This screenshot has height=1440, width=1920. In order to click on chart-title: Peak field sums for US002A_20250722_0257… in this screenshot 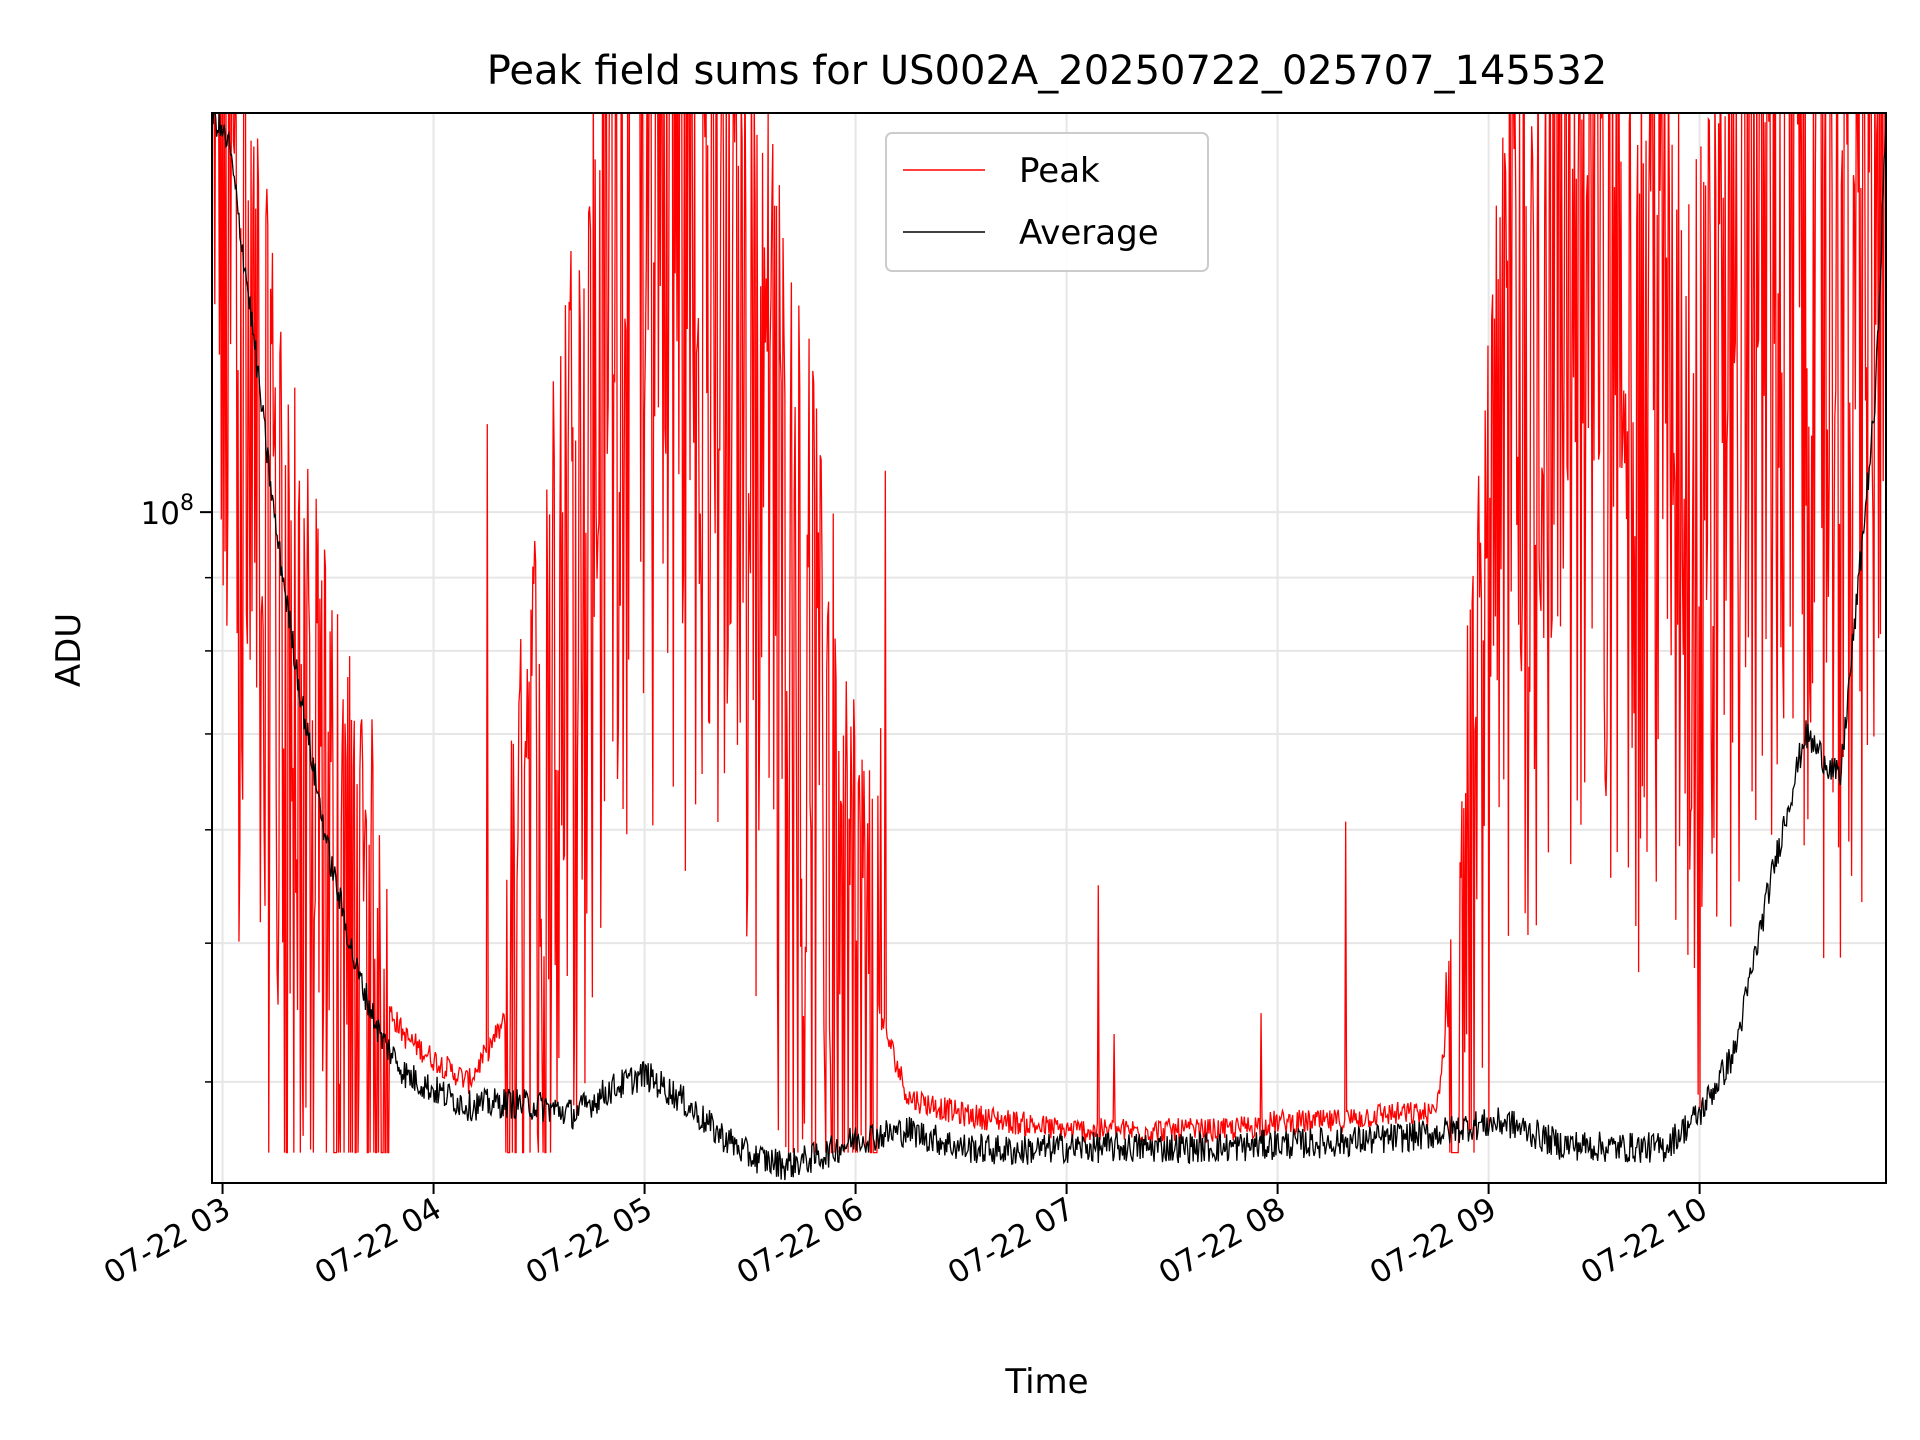, I will do `click(1047, 71)`.